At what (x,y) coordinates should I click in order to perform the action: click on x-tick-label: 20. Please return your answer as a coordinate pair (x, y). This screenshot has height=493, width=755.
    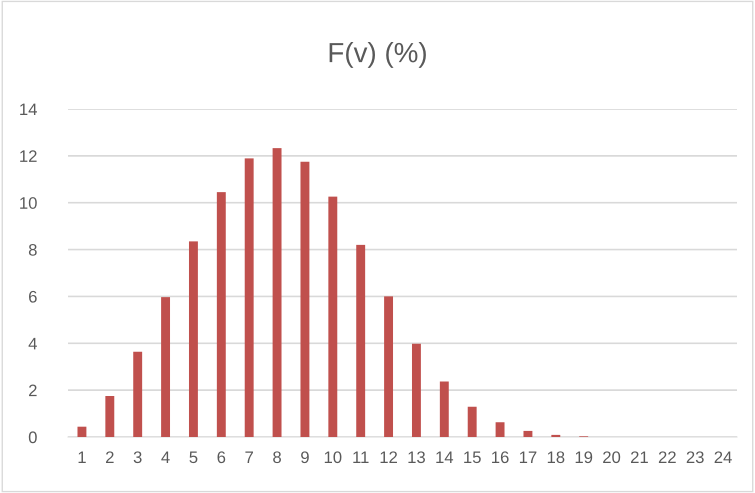
    Looking at the image, I should click on (611, 457).